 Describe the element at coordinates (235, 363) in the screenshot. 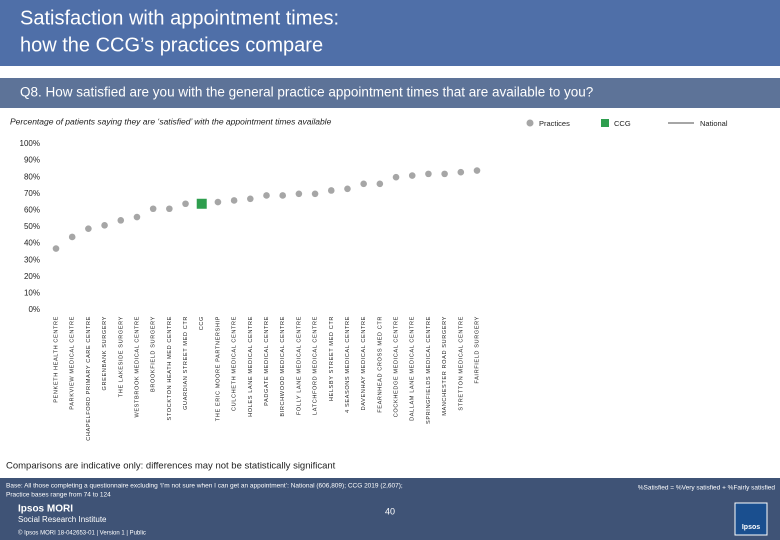

I see `x-tick-label: CULCHETH MEDICAL CENTRE` at that location.